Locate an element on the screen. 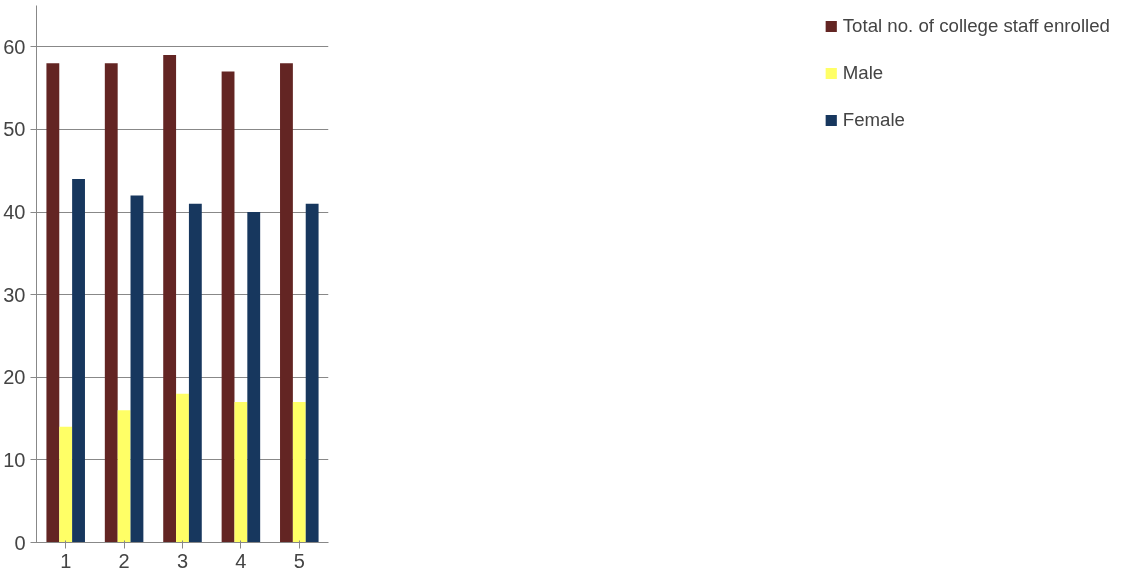 The width and height of the screenshot is (1132, 583). y-tick-label: 30 is located at coordinates (14, 294).